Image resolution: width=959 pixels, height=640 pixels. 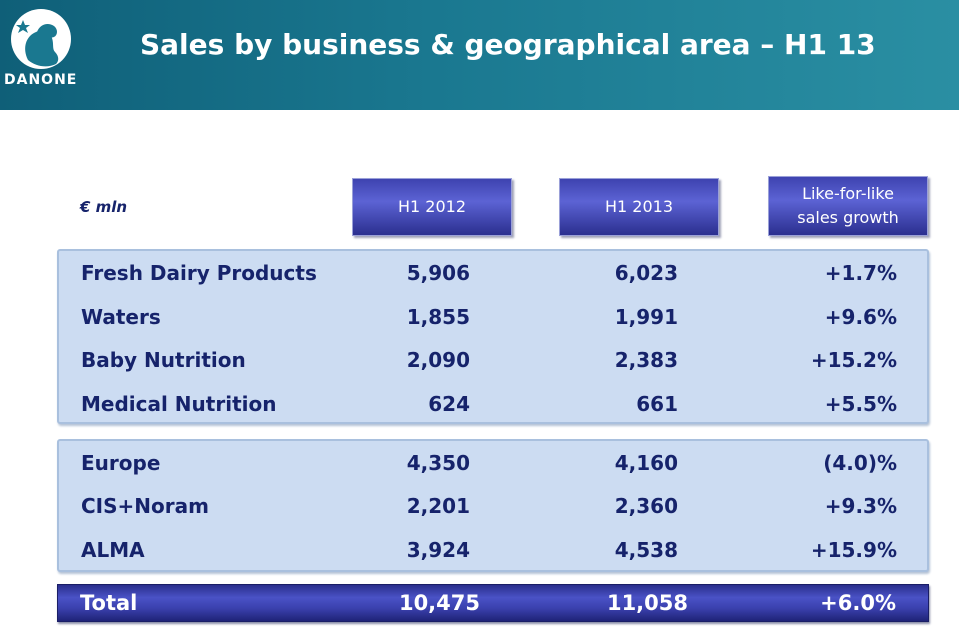 What do you see at coordinates (438, 317) in the screenshot?
I see `value-h1-2012: 1,855` at bounding box center [438, 317].